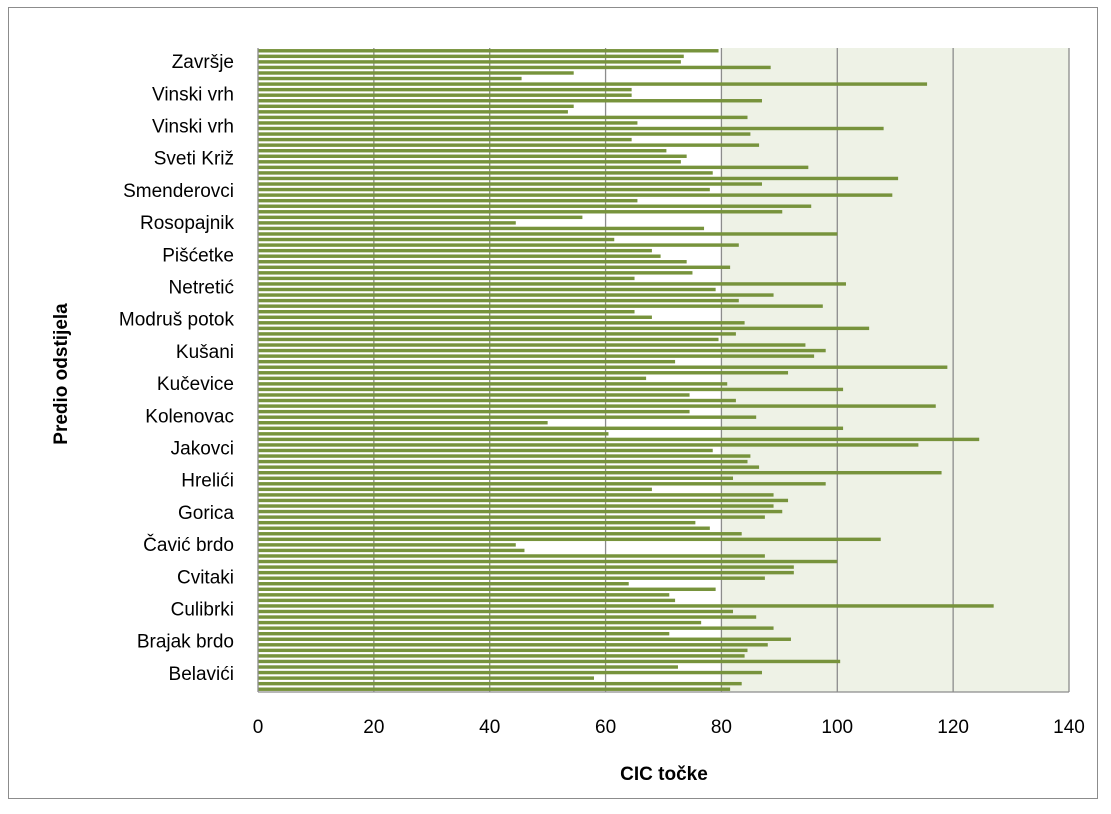 The image size is (1111, 814). I want to click on y-category-label: Pišćetke, so click(198, 255).